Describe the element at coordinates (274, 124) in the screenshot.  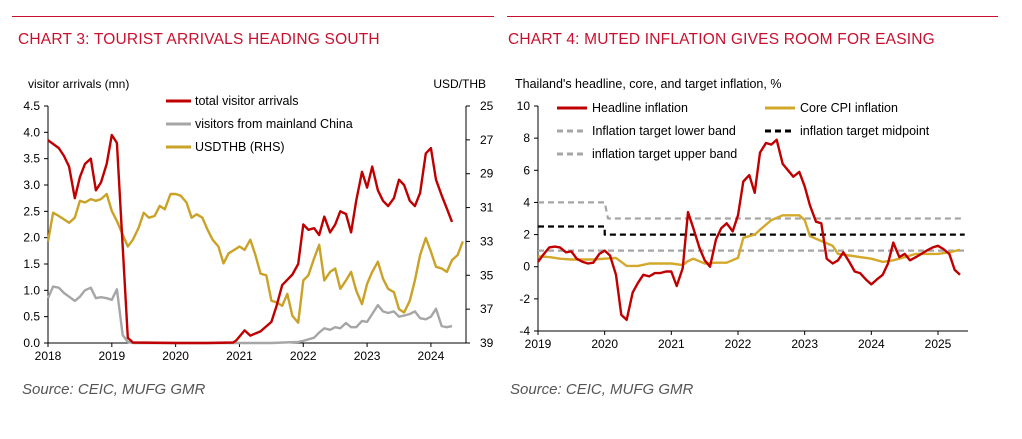
I see `chart3-legend-label: visitors from mainland China` at that location.